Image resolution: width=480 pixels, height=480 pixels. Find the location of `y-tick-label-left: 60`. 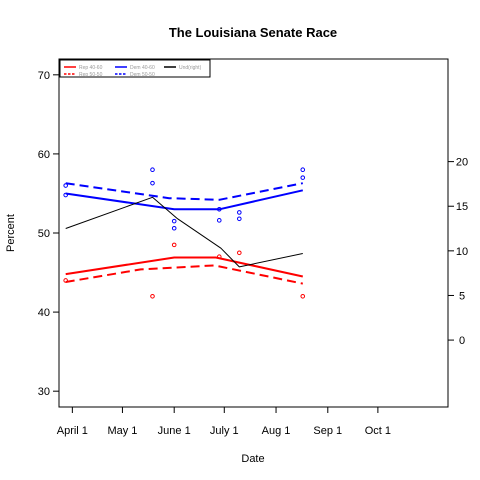

y-tick-label-left: 60 is located at coordinates (44, 155).